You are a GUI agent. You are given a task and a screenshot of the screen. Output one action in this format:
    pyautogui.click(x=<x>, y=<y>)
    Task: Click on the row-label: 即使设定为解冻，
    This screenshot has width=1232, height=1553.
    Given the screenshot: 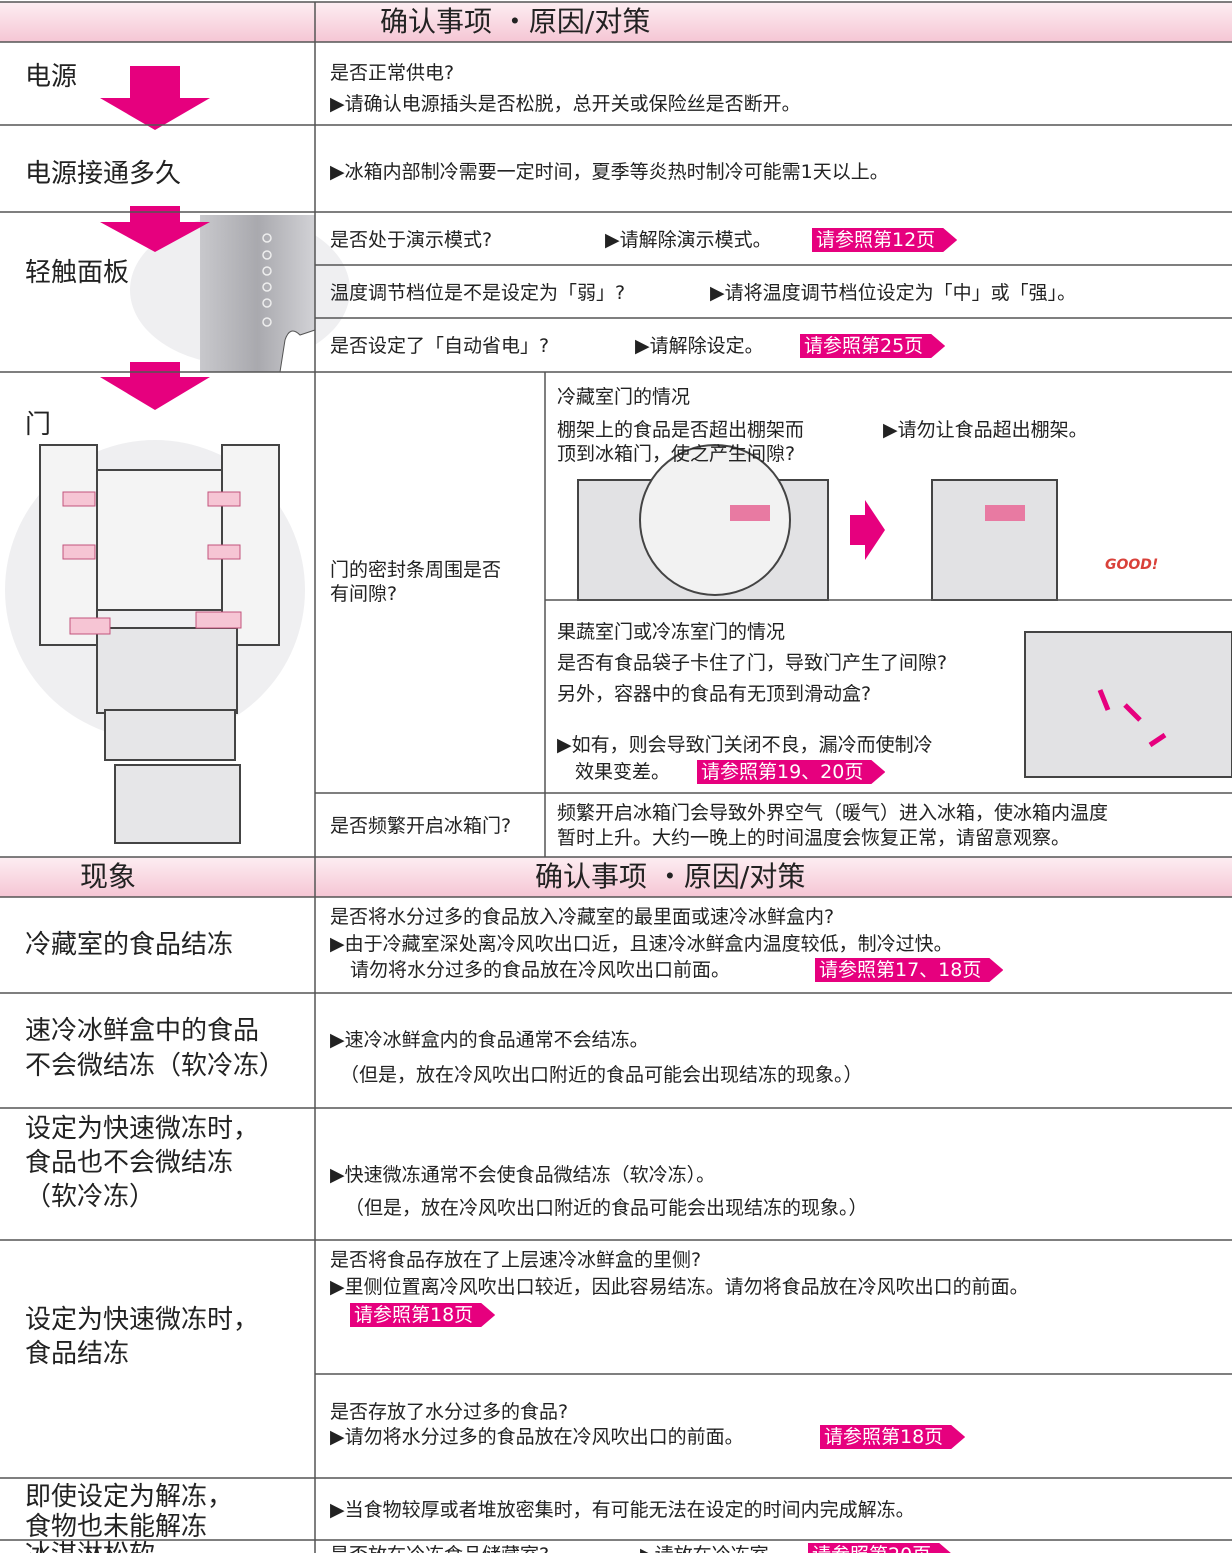 What is the action you would take?
    pyautogui.click(x=129, y=1497)
    